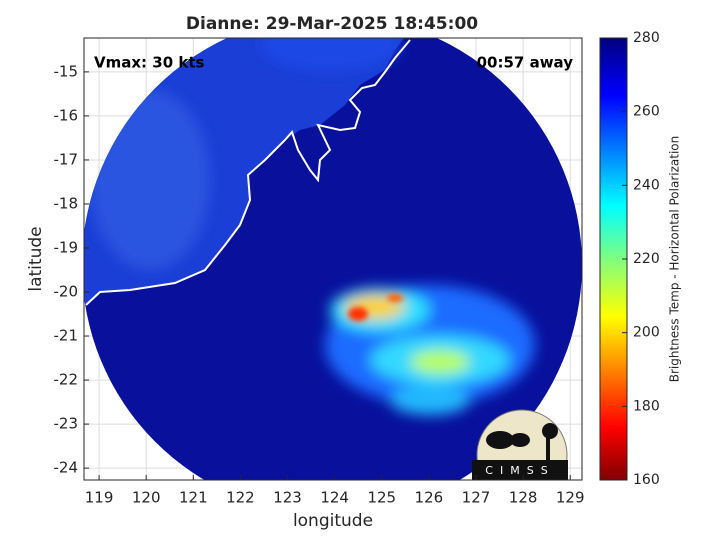 Image resolution: width=720 pixels, height=540 pixels. What do you see at coordinates (66, 247) in the screenshot?
I see `y-tick-label: -19` at bounding box center [66, 247].